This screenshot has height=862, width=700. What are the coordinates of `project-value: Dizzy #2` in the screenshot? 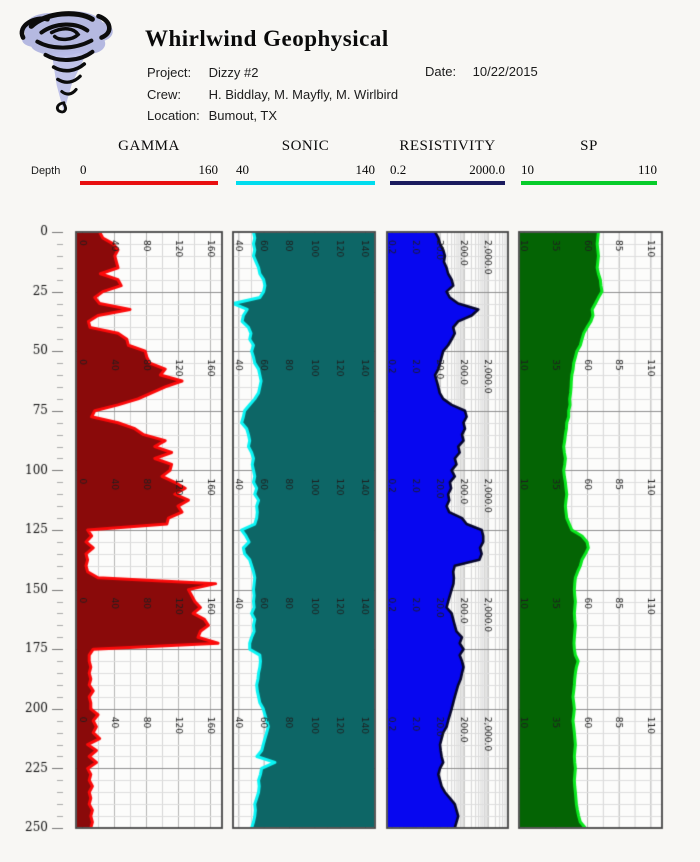 It's located at (233, 72).